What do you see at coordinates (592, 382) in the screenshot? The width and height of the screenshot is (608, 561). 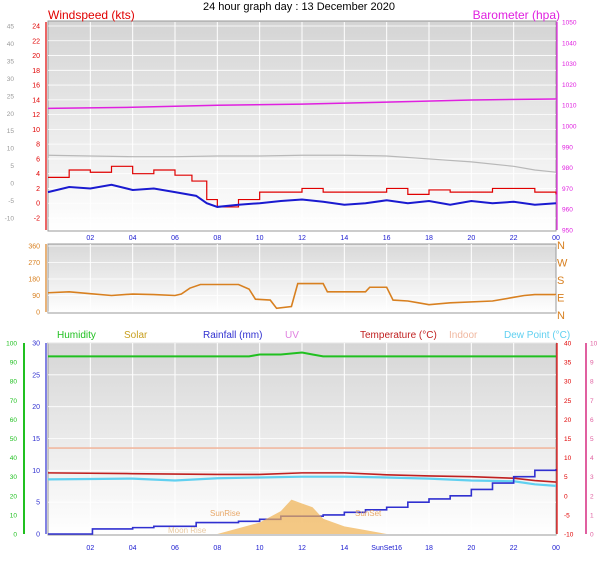 I see `uv-tick-label: 8` at bounding box center [592, 382].